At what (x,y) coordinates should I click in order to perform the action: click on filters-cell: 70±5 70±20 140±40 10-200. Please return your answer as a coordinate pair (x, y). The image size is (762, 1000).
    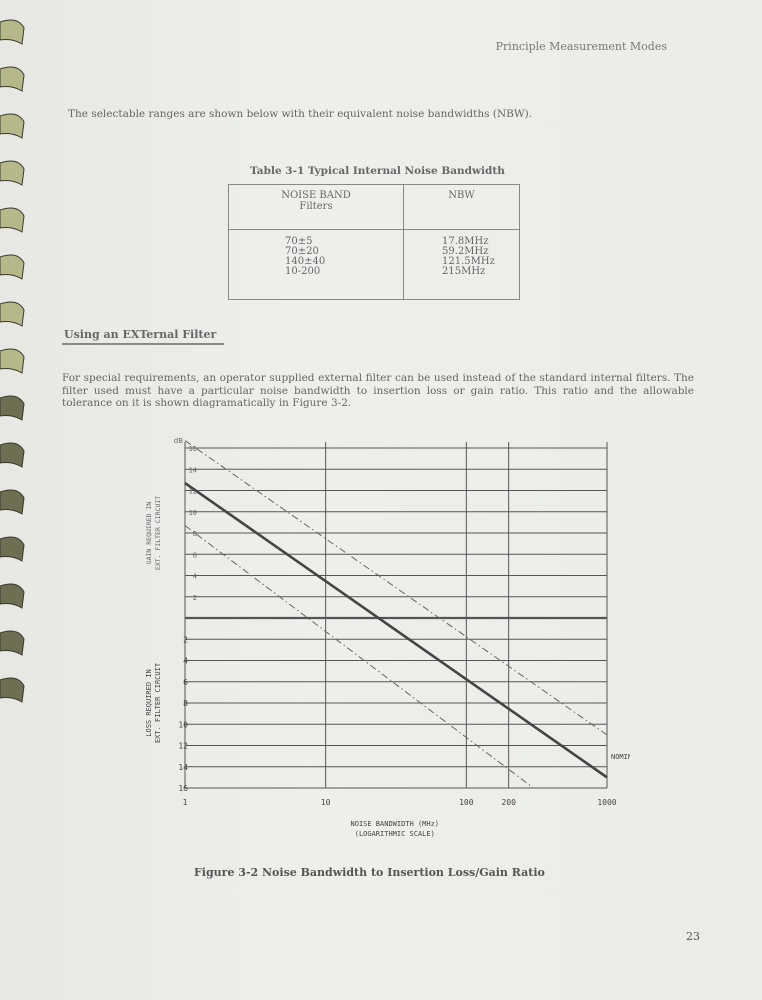
    Looking at the image, I should click on (316, 264).